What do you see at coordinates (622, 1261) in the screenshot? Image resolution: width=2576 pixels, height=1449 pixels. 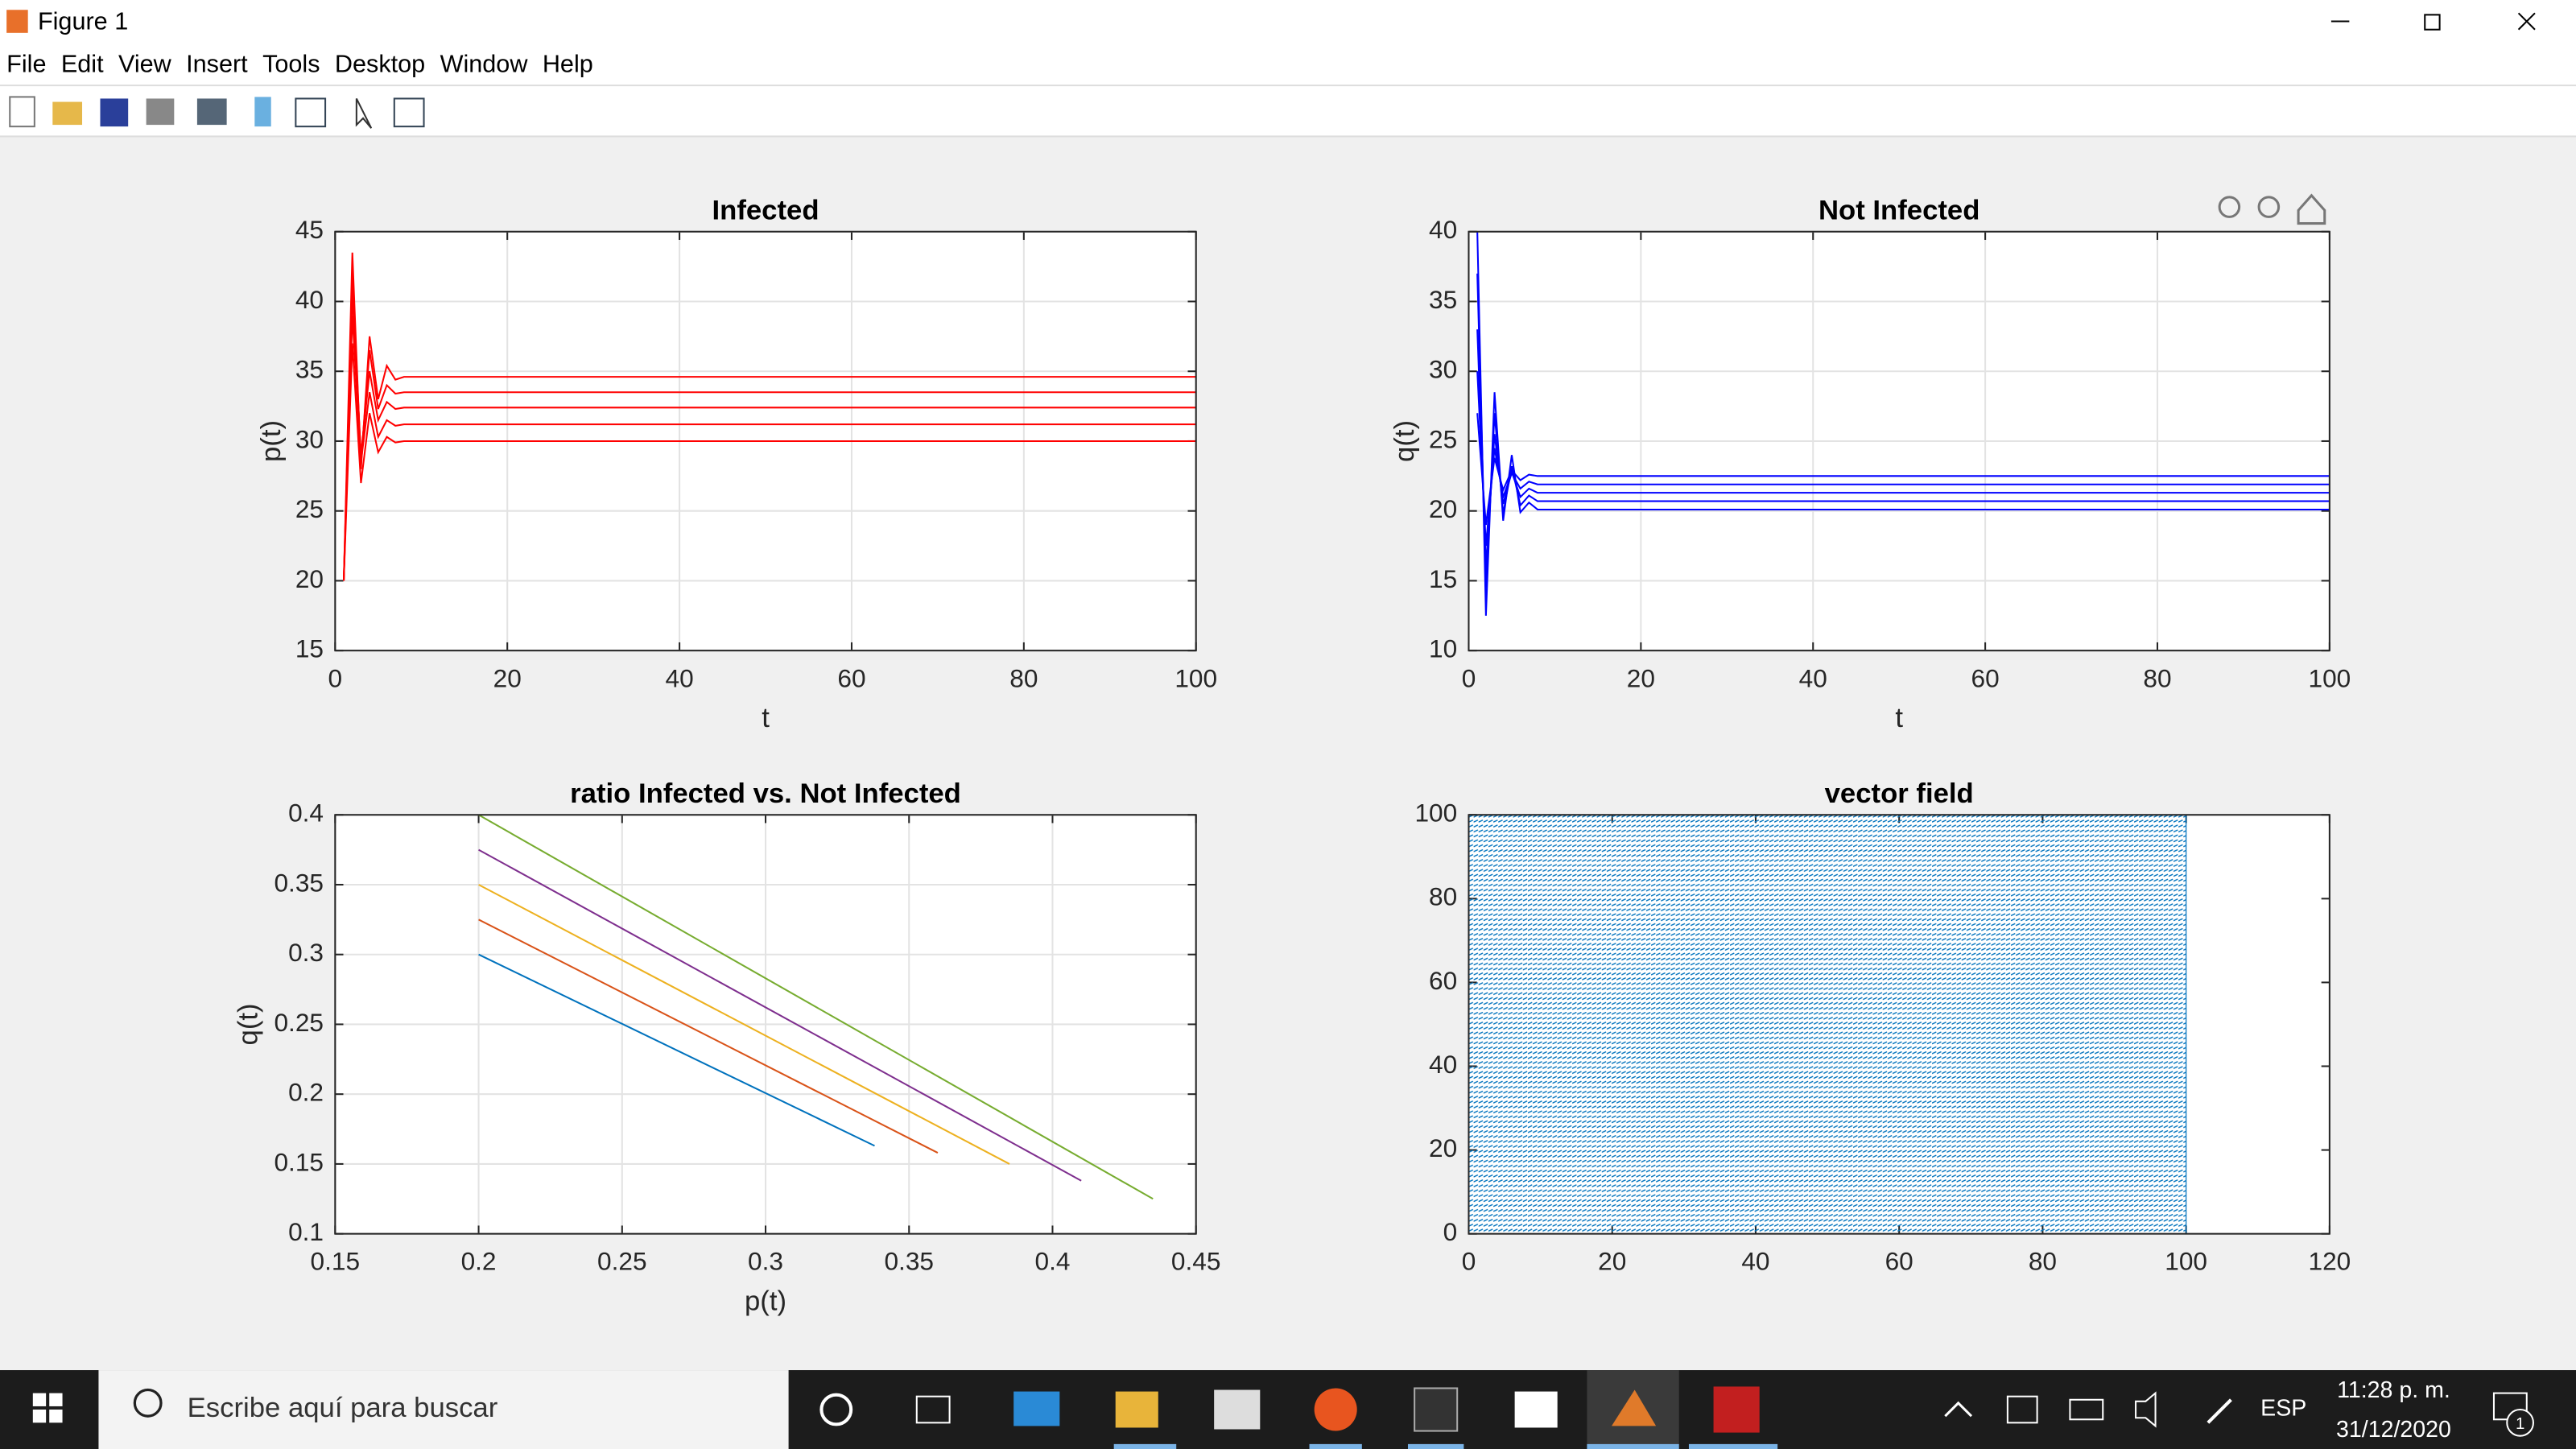 I see `x-tick-label: 0.25` at bounding box center [622, 1261].